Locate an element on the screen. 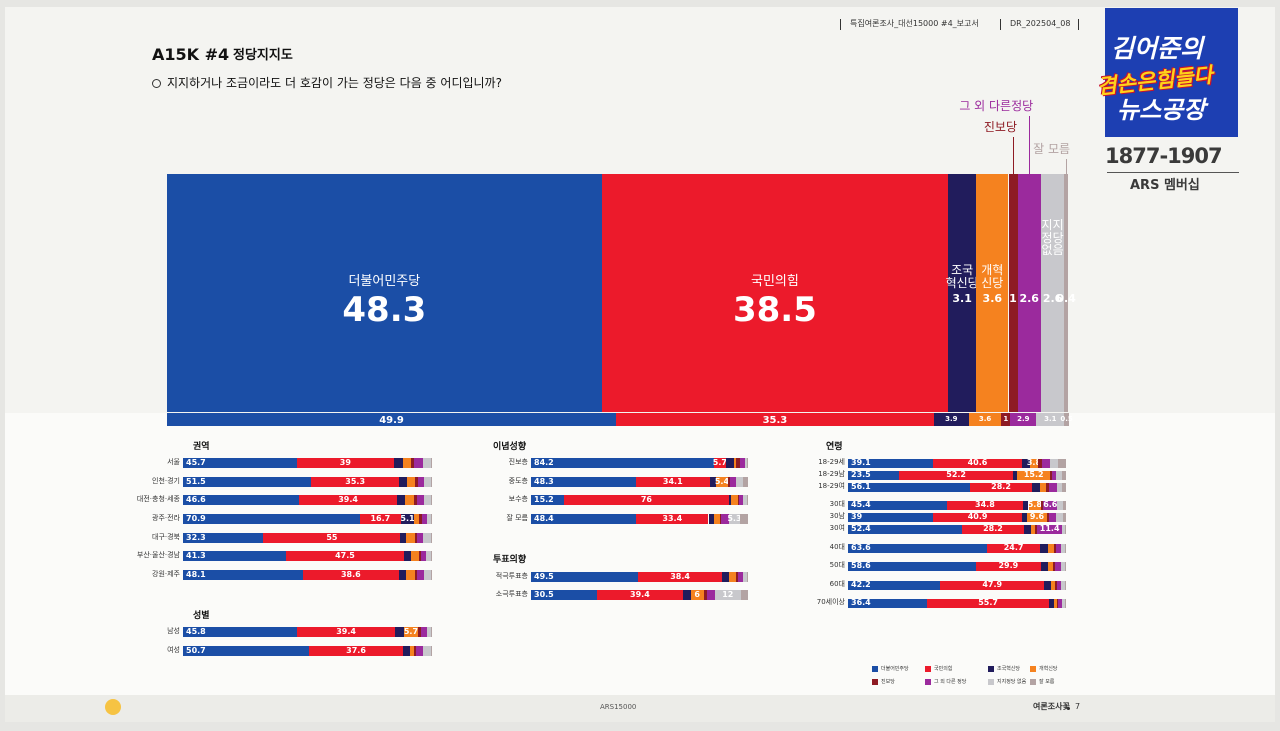 This screenshot has height=731, width=1280. value-label: 56.1 is located at coordinates (861, 486).